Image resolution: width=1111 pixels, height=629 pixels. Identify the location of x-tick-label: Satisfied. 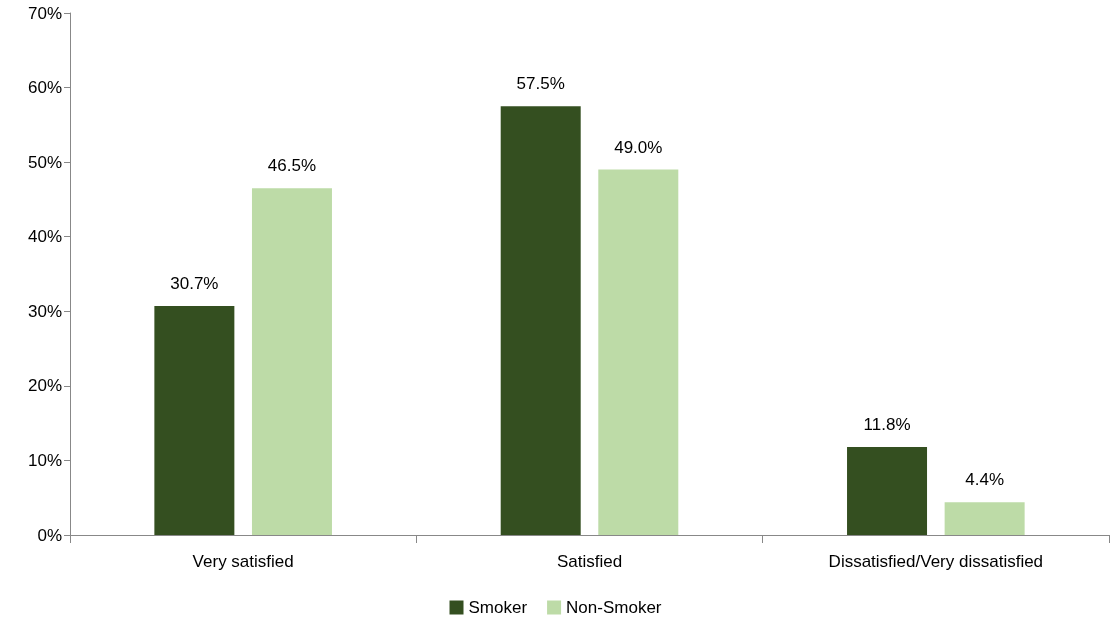
(589, 561).